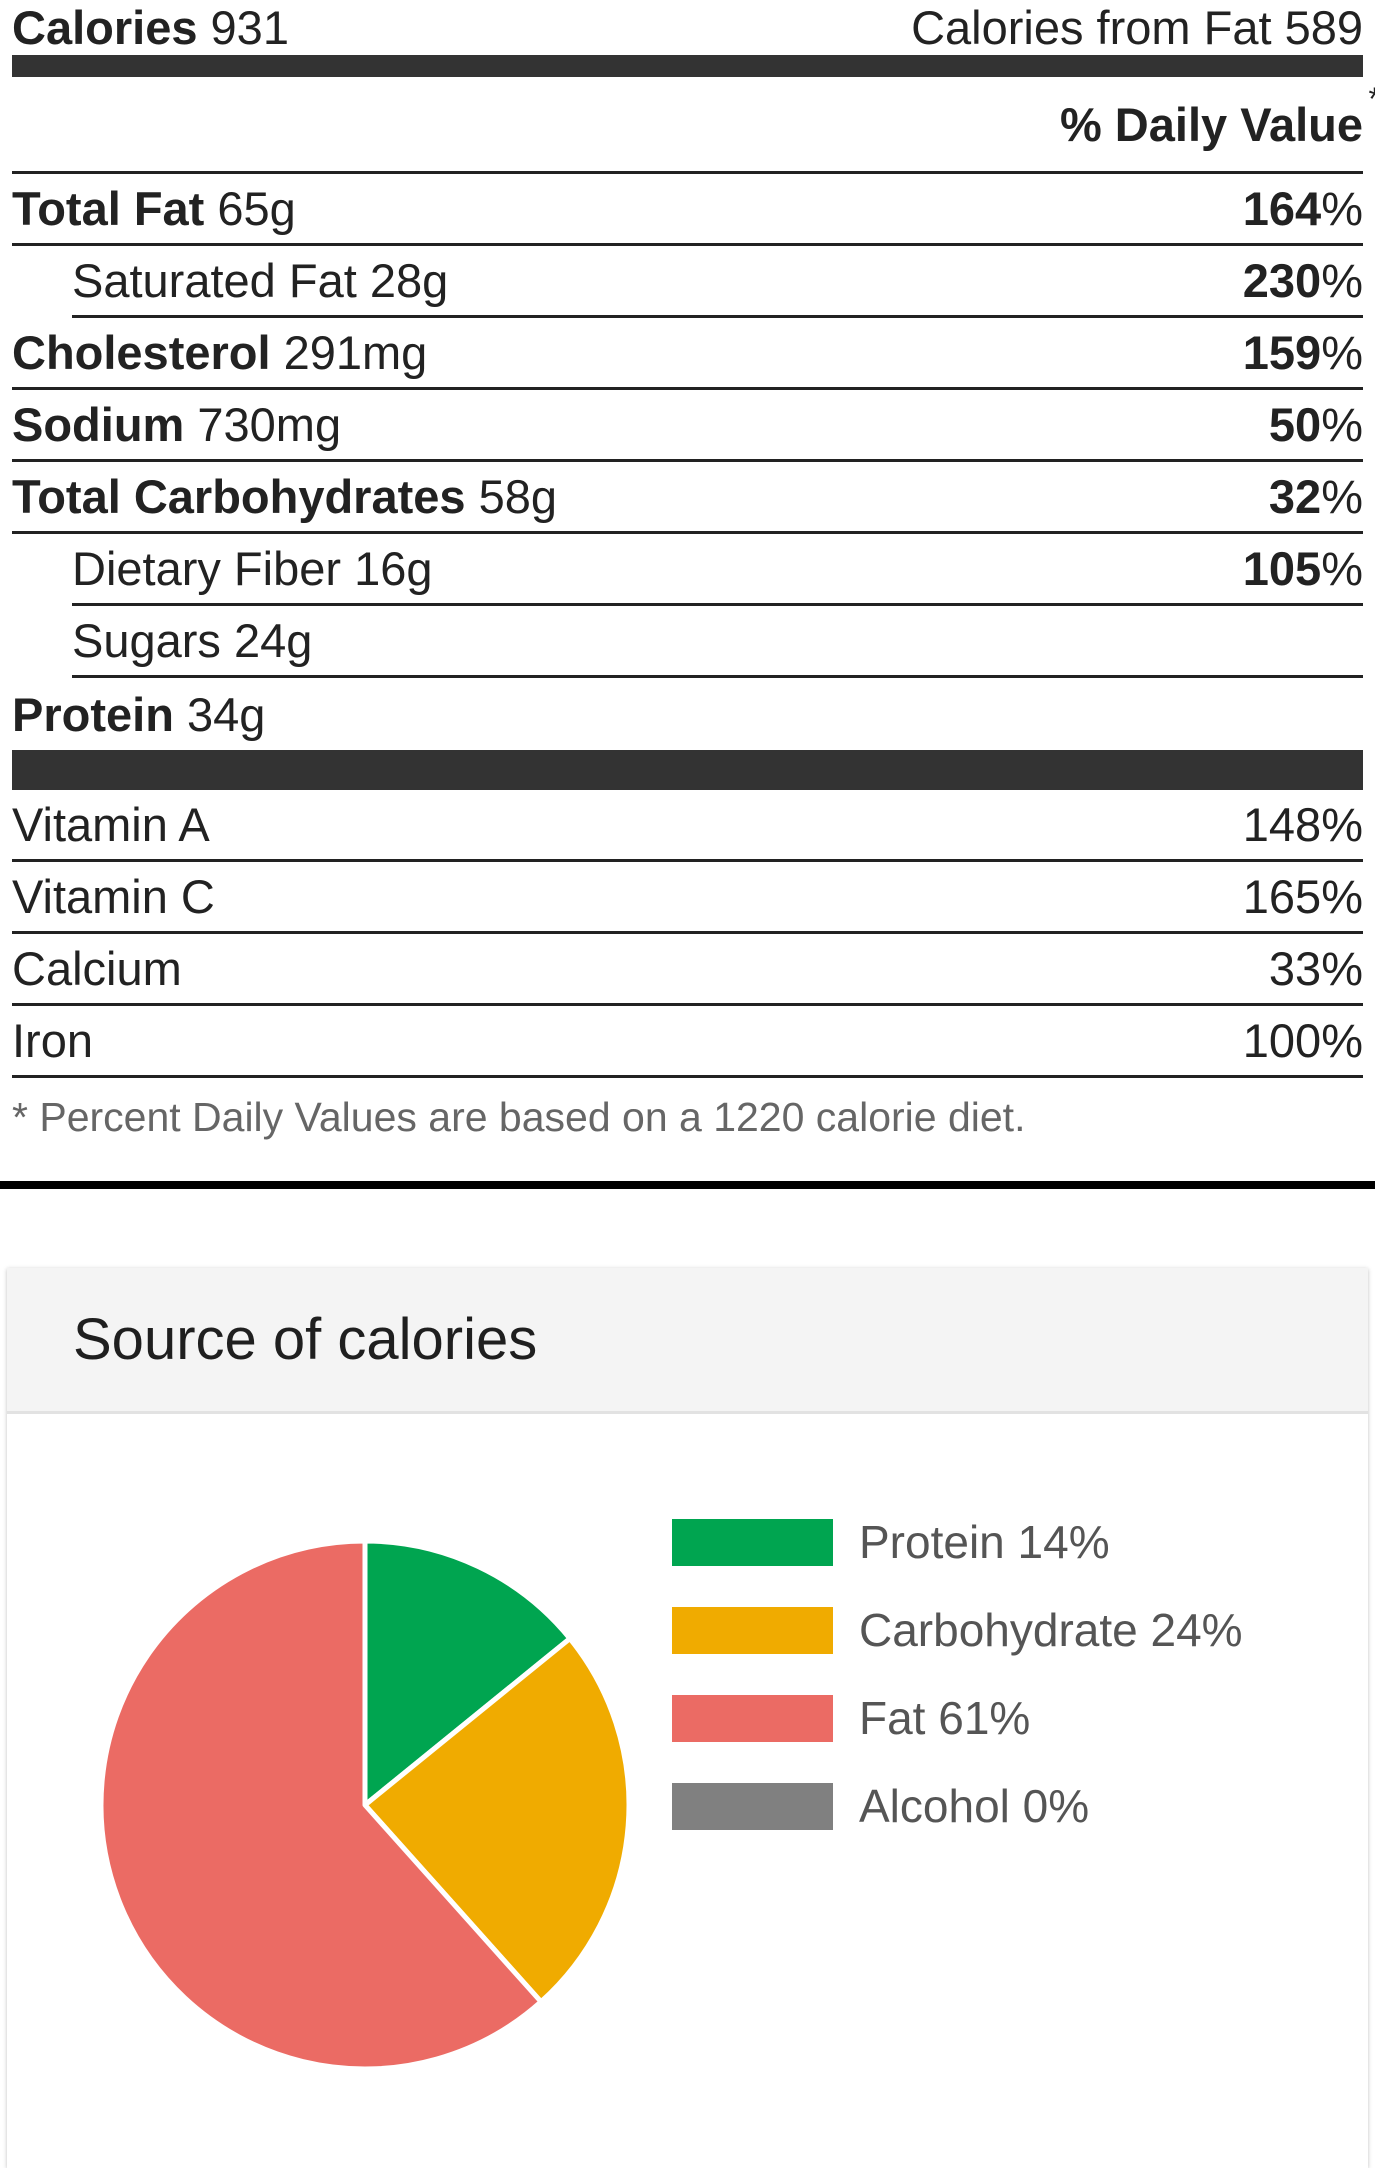  I want to click on nutrient-amount: 730mg, so click(269, 424).